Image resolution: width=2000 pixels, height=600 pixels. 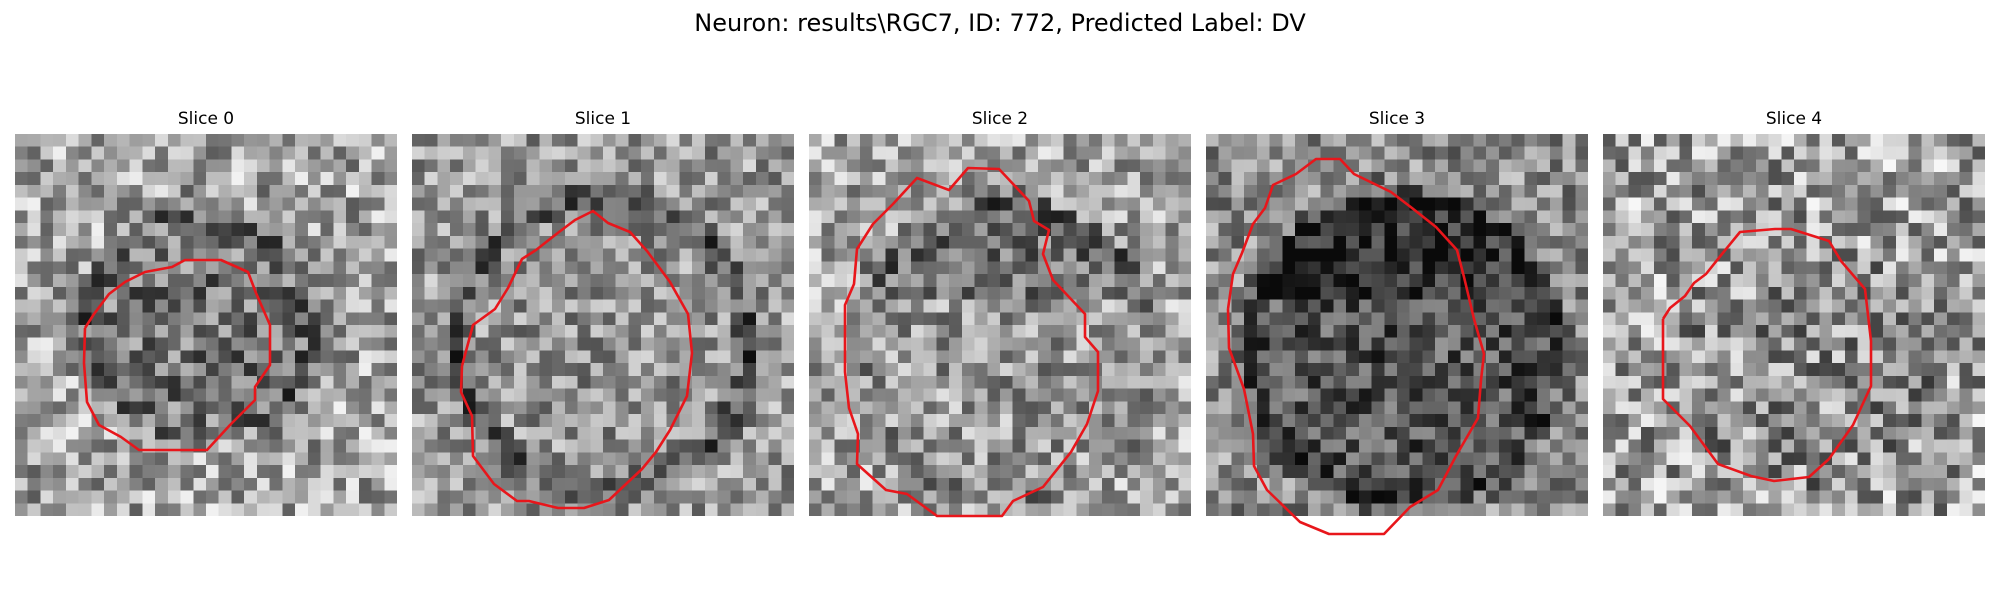 I want to click on slice-title-3: Slice 3, so click(x=1397, y=119).